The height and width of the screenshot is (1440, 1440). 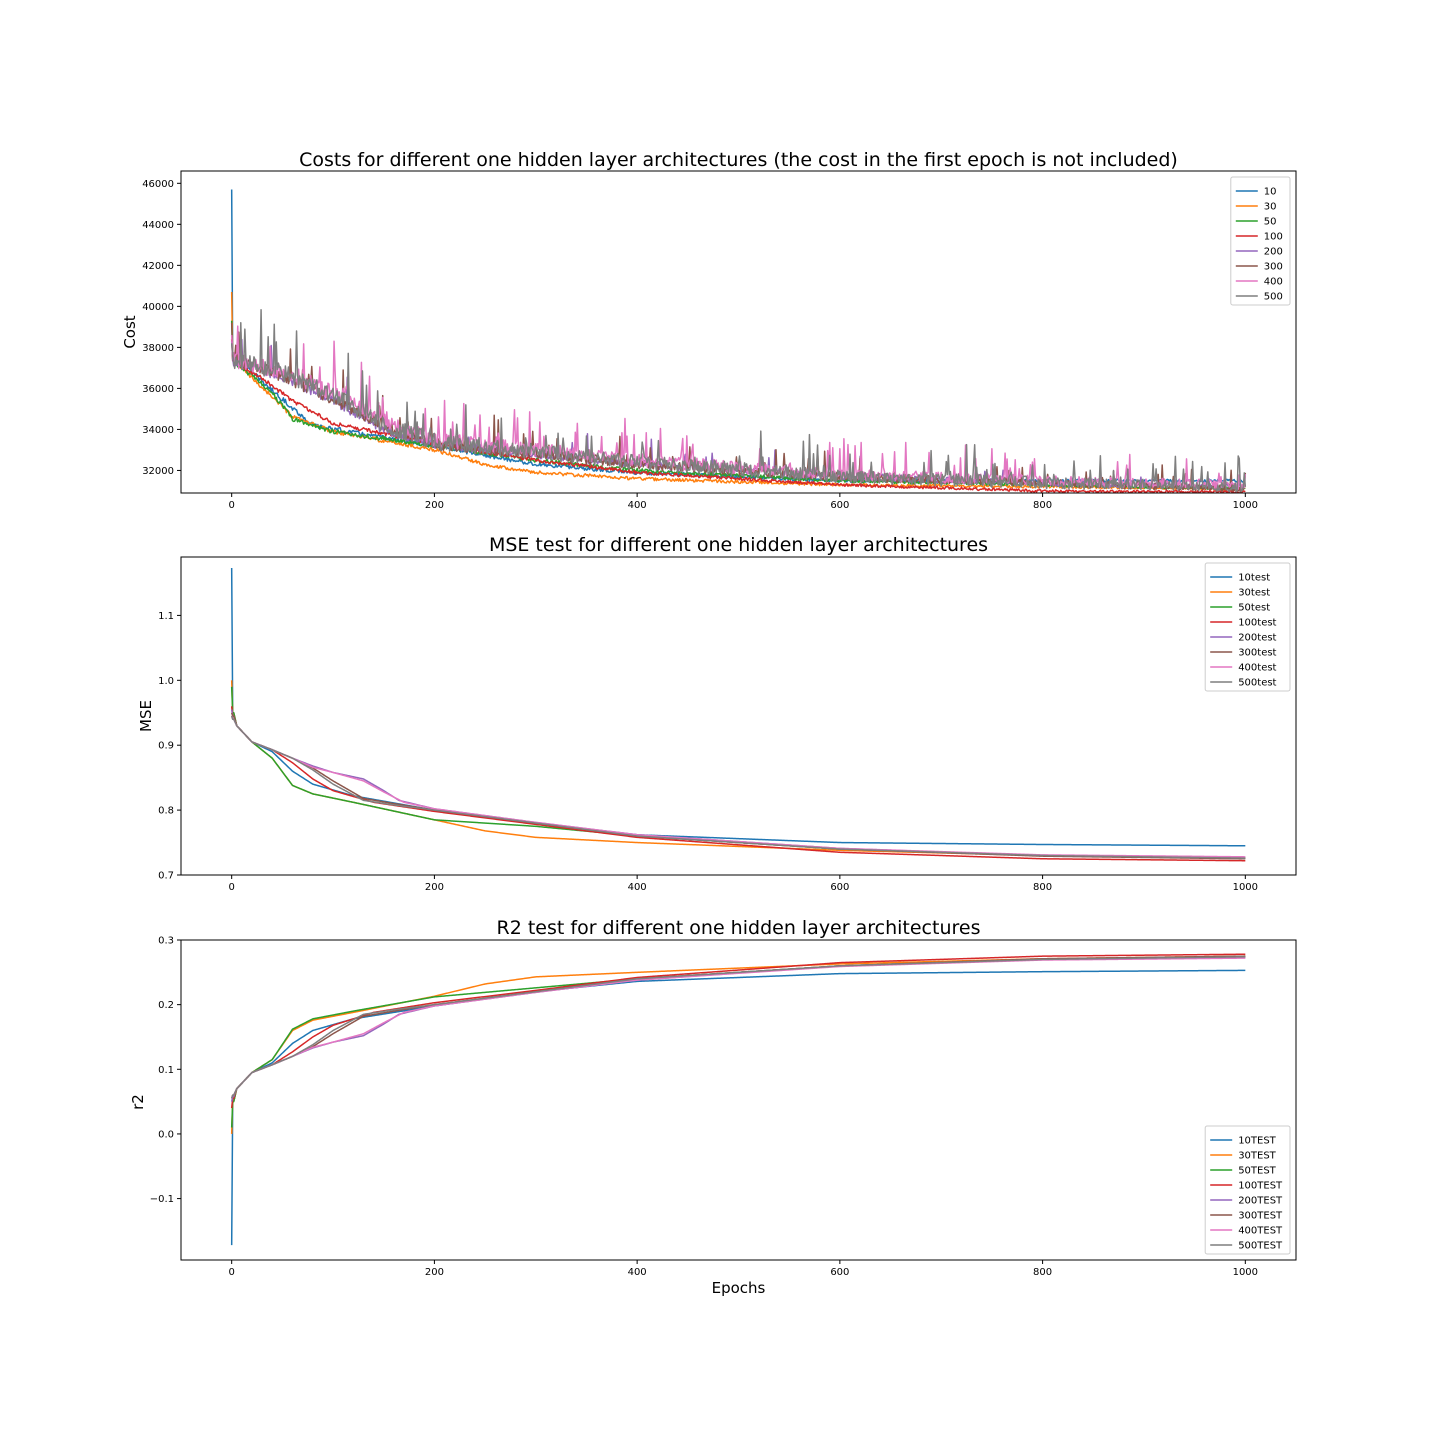 What do you see at coordinates (158, 184) in the screenshot?
I see `cost-ytick-label: 46000` at bounding box center [158, 184].